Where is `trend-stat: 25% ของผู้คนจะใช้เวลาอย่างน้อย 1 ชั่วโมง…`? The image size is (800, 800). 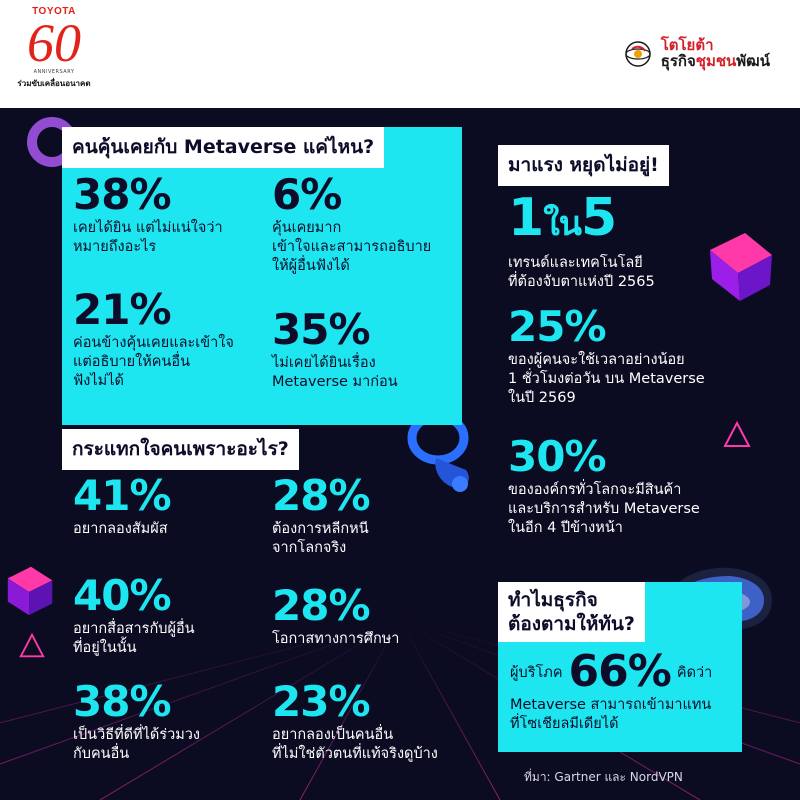
trend-stat: 25% ของผู้คนจะใช้เวลาอย่างน้อย 1 ชั่วโมง… is located at coordinates (638, 356).